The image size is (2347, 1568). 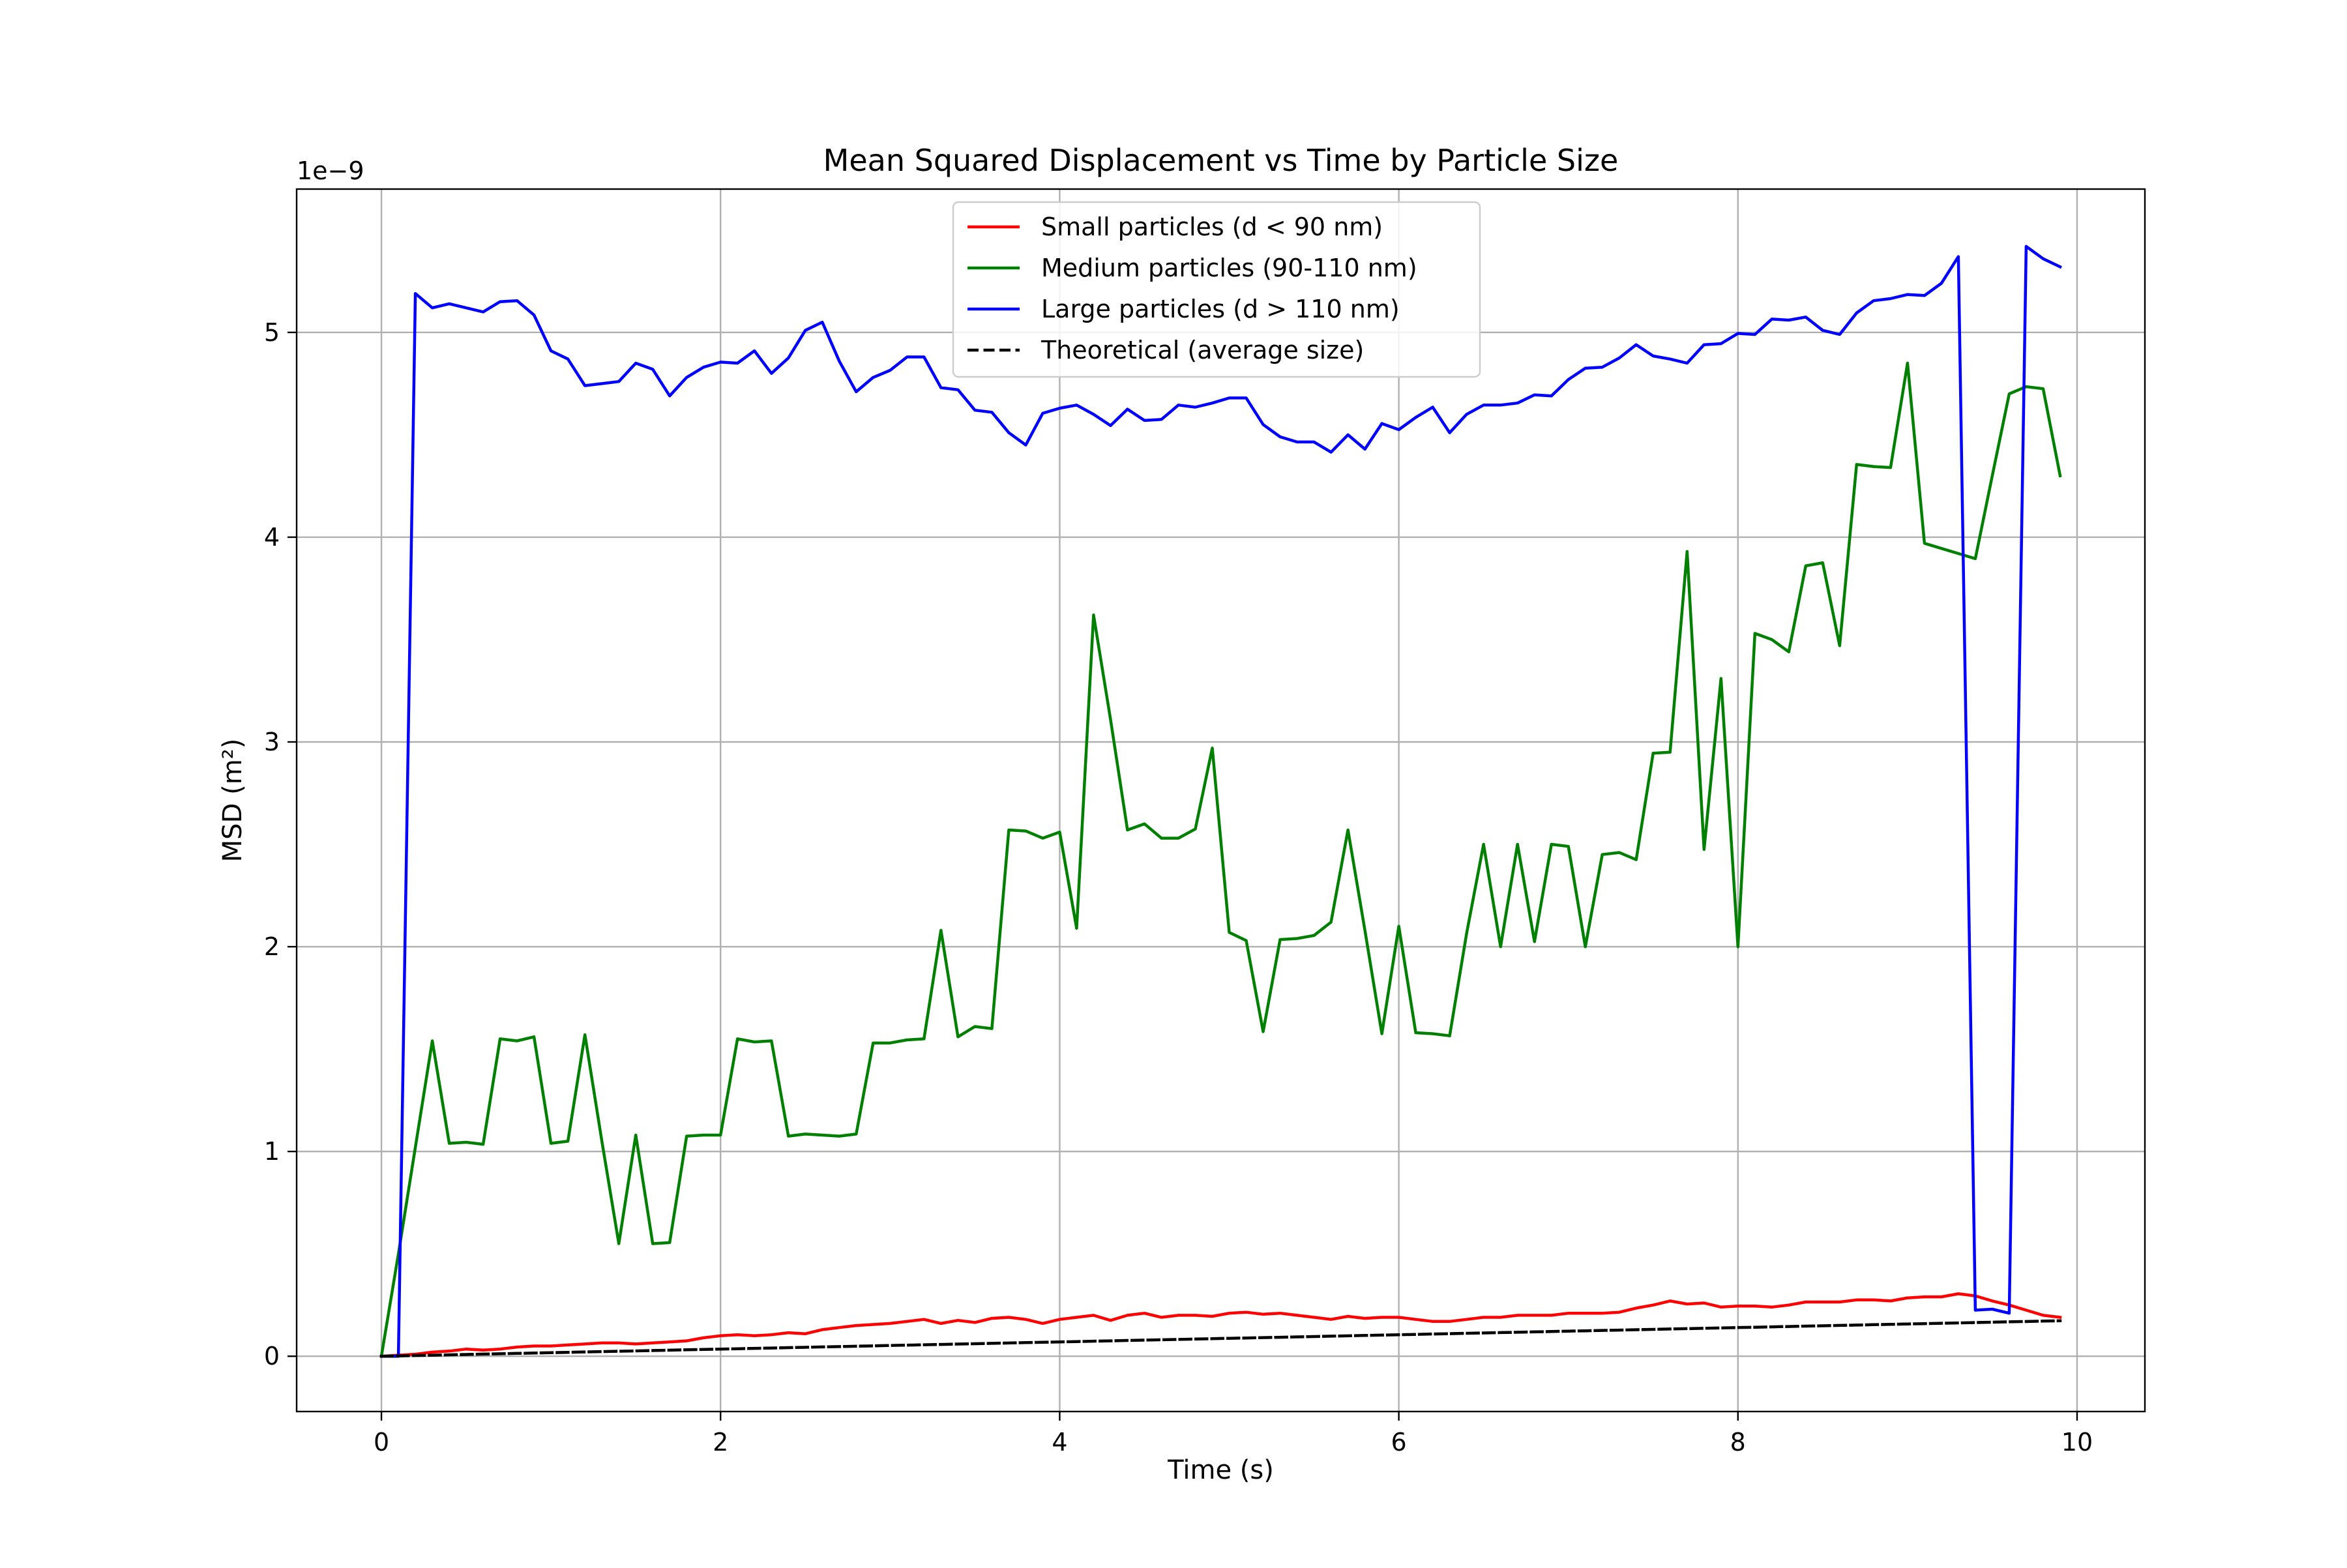 I want to click on y-tick-label: 4, so click(x=272, y=538).